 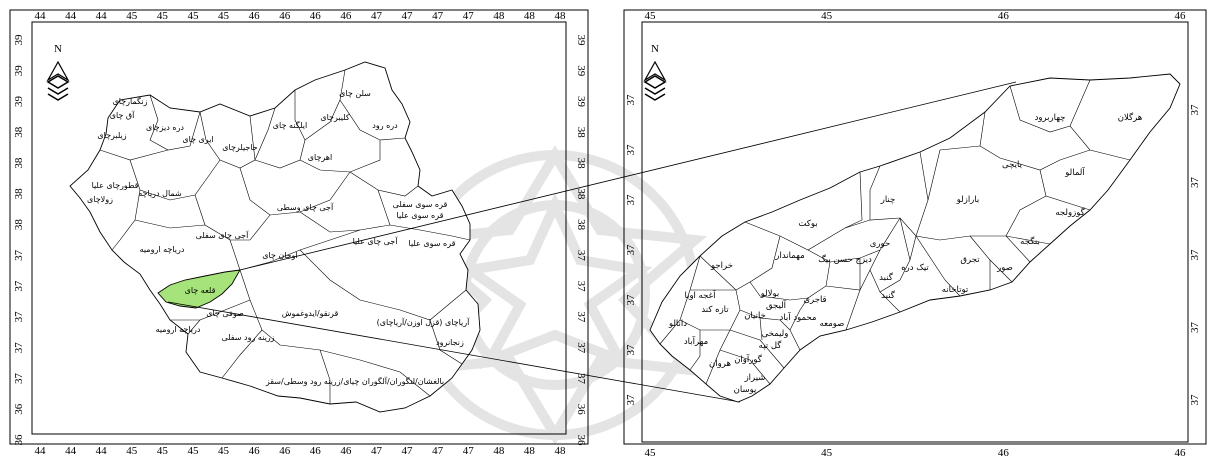 What do you see at coordinates (798, 317) in the screenshot?
I see `region-label: محمود آباد` at bounding box center [798, 317].